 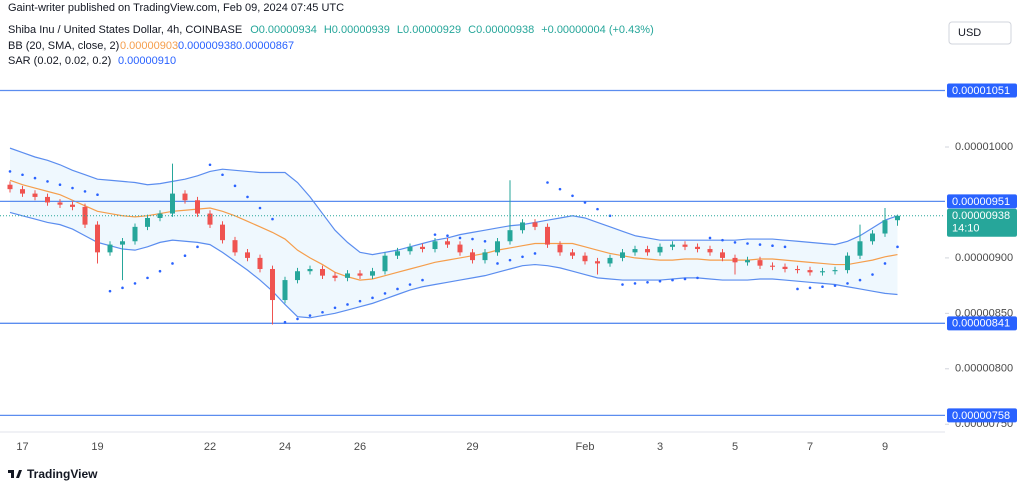 What do you see at coordinates (62, 474) in the screenshot?
I see `brand: TradingView` at bounding box center [62, 474].